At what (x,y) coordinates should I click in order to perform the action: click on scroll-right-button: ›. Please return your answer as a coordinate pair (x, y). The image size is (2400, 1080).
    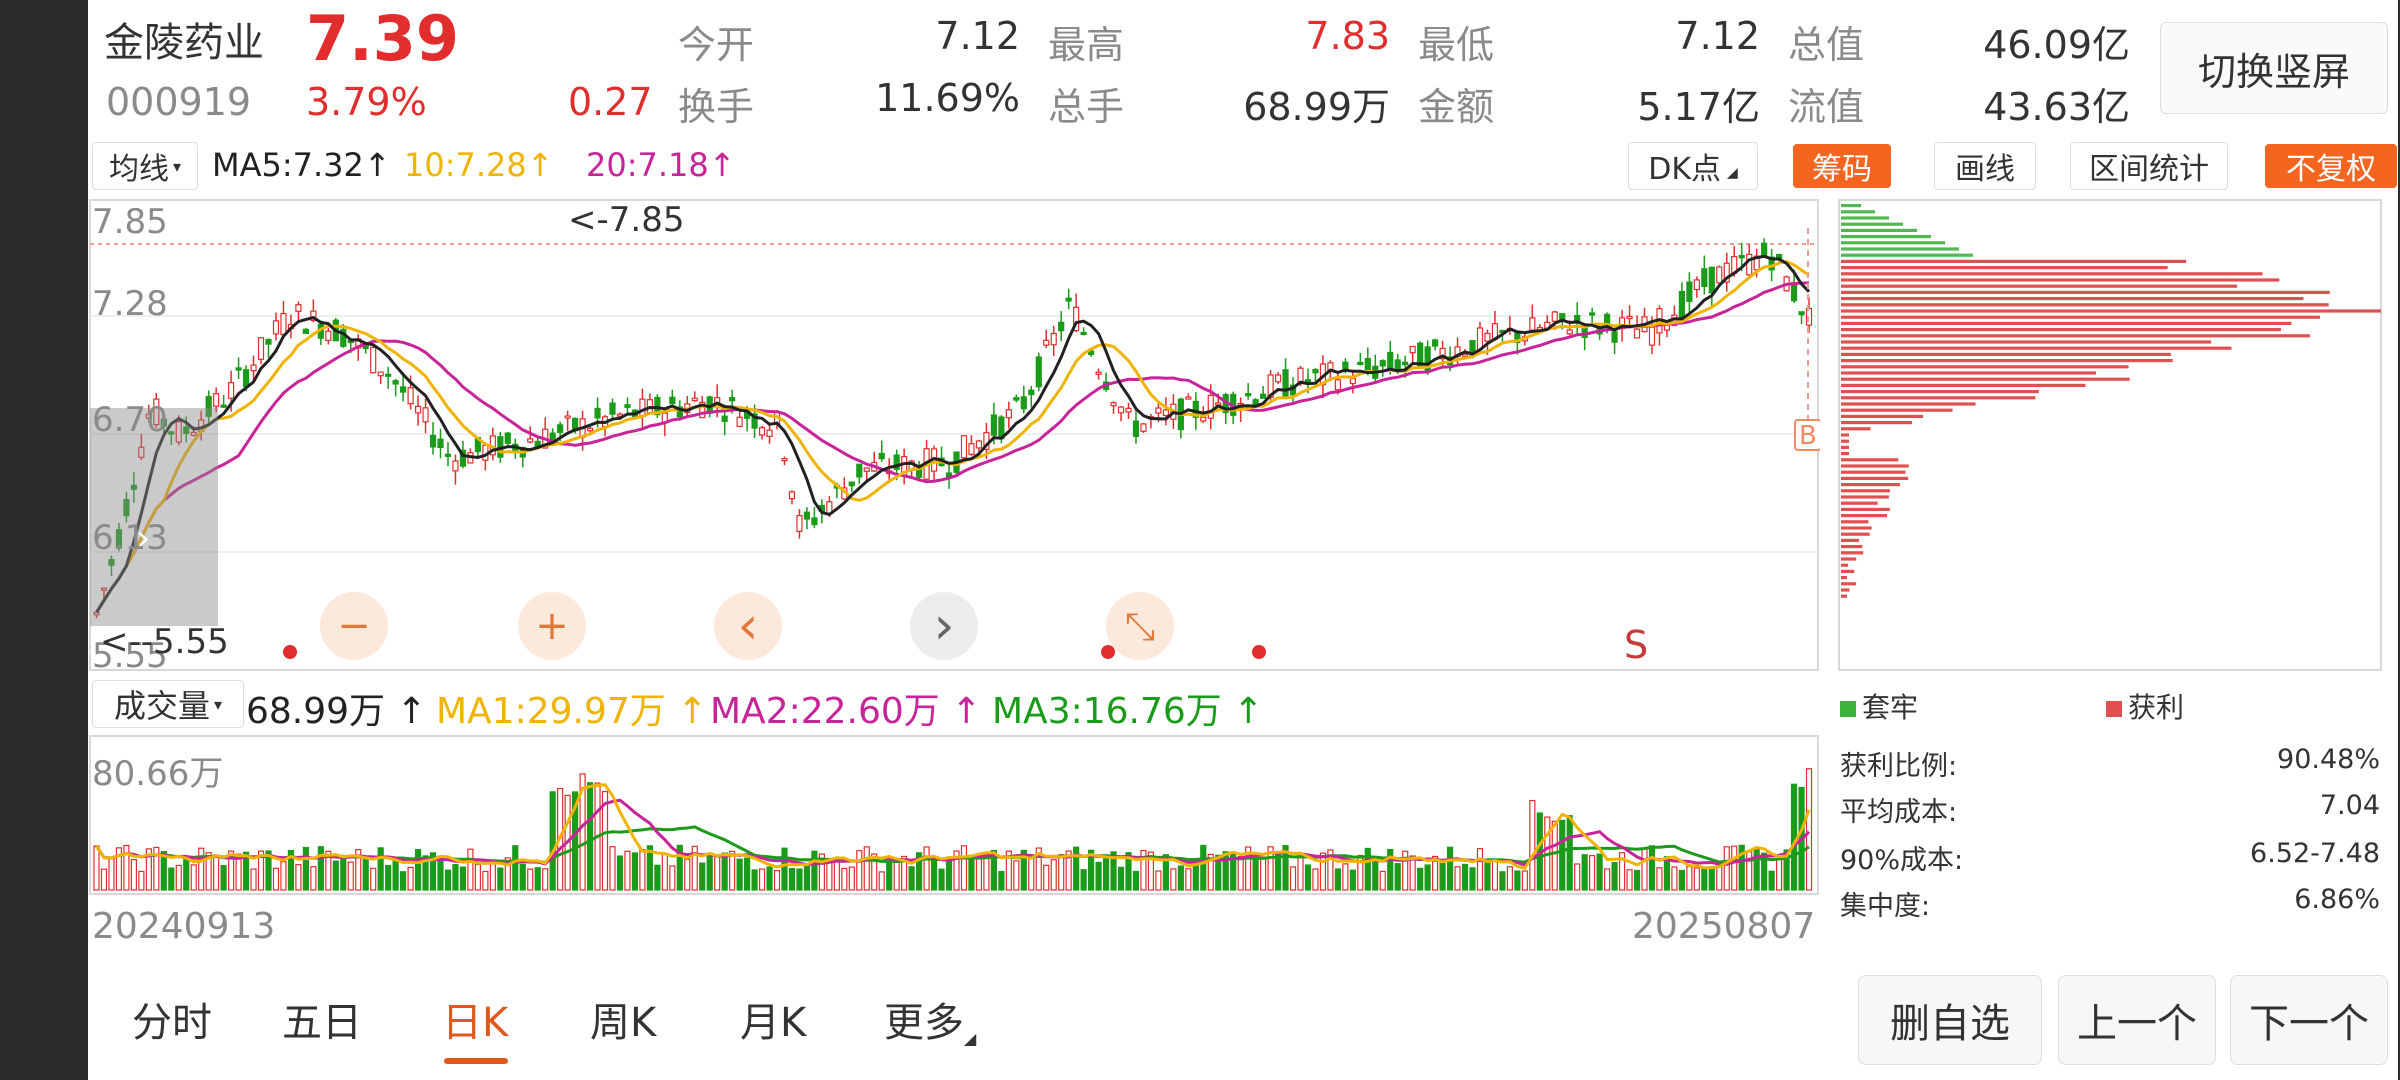
    Looking at the image, I should click on (944, 626).